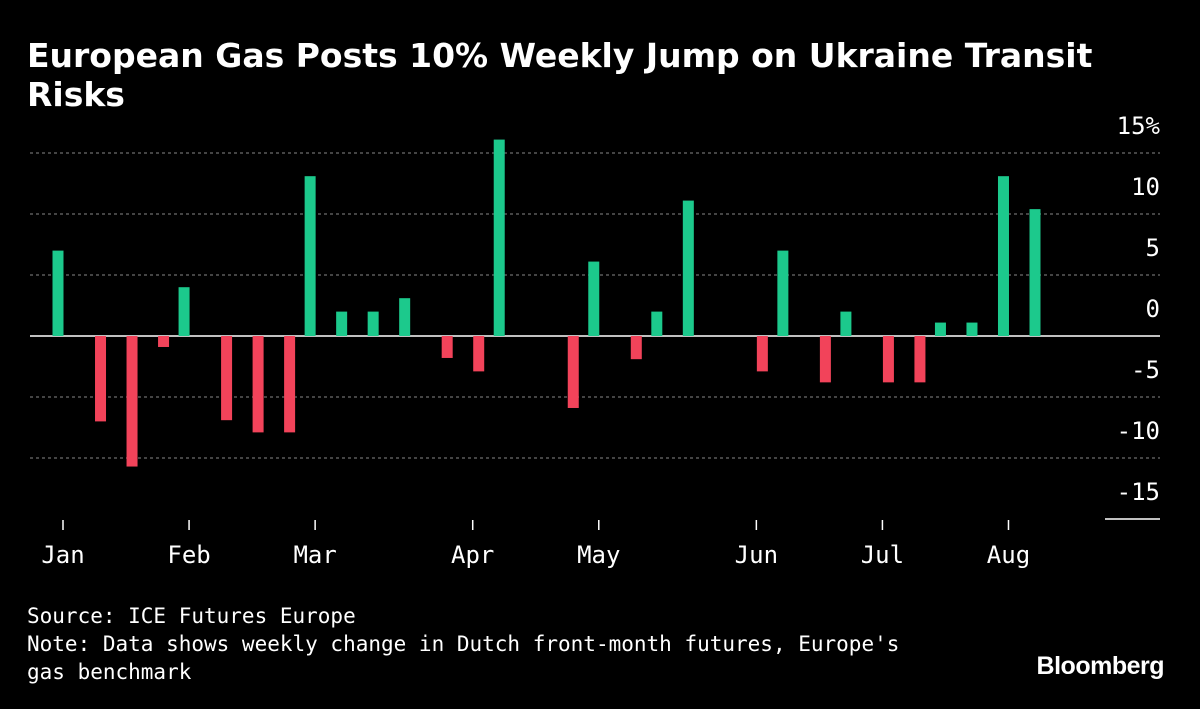 The width and height of the screenshot is (1200, 709). What do you see at coordinates (1153, 309) in the screenshot?
I see `y-tick-label: 0` at bounding box center [1153, 309].